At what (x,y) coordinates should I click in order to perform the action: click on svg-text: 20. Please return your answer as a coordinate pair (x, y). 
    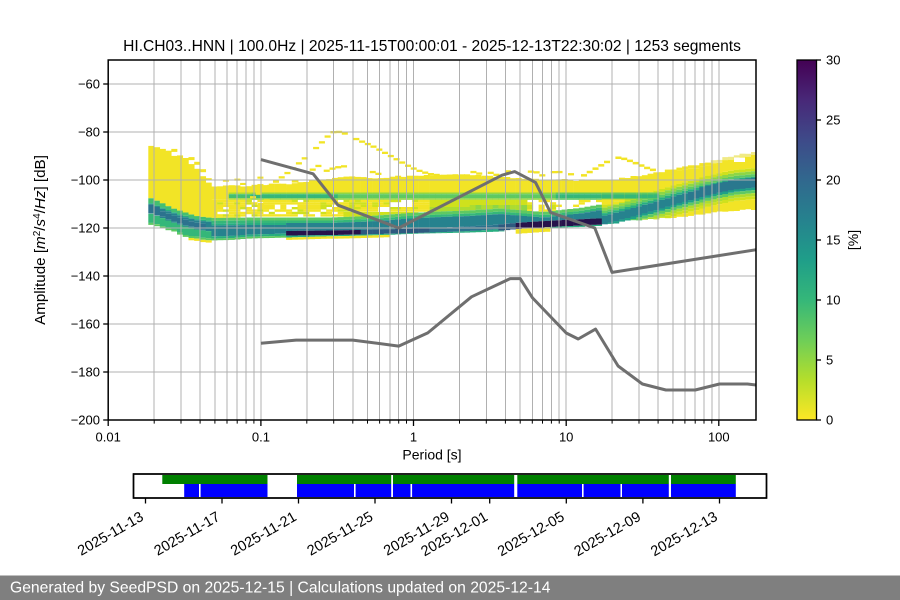
    Looking at the image, I should click on (833, 180).